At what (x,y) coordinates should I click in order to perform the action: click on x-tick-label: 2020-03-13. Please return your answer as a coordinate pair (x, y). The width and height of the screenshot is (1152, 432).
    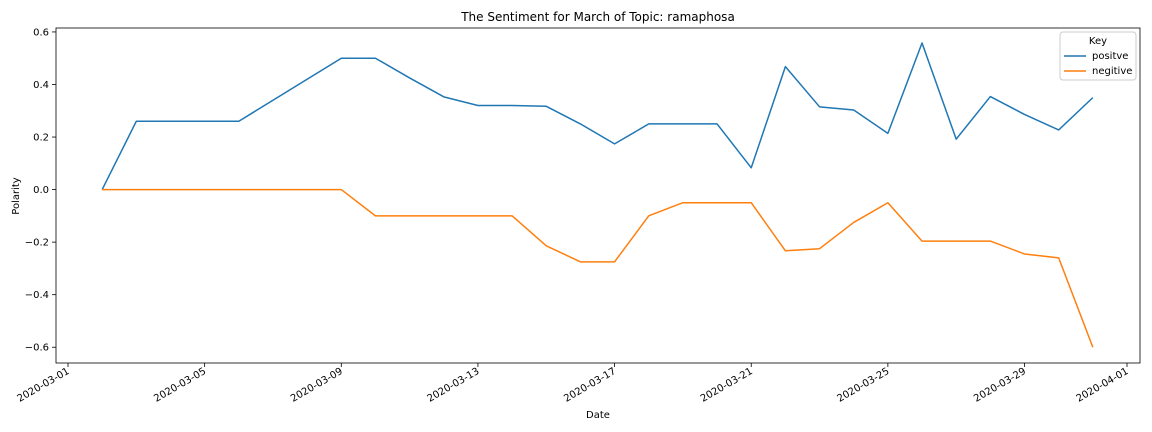
    Looking at the image, I should click on (454, 385).